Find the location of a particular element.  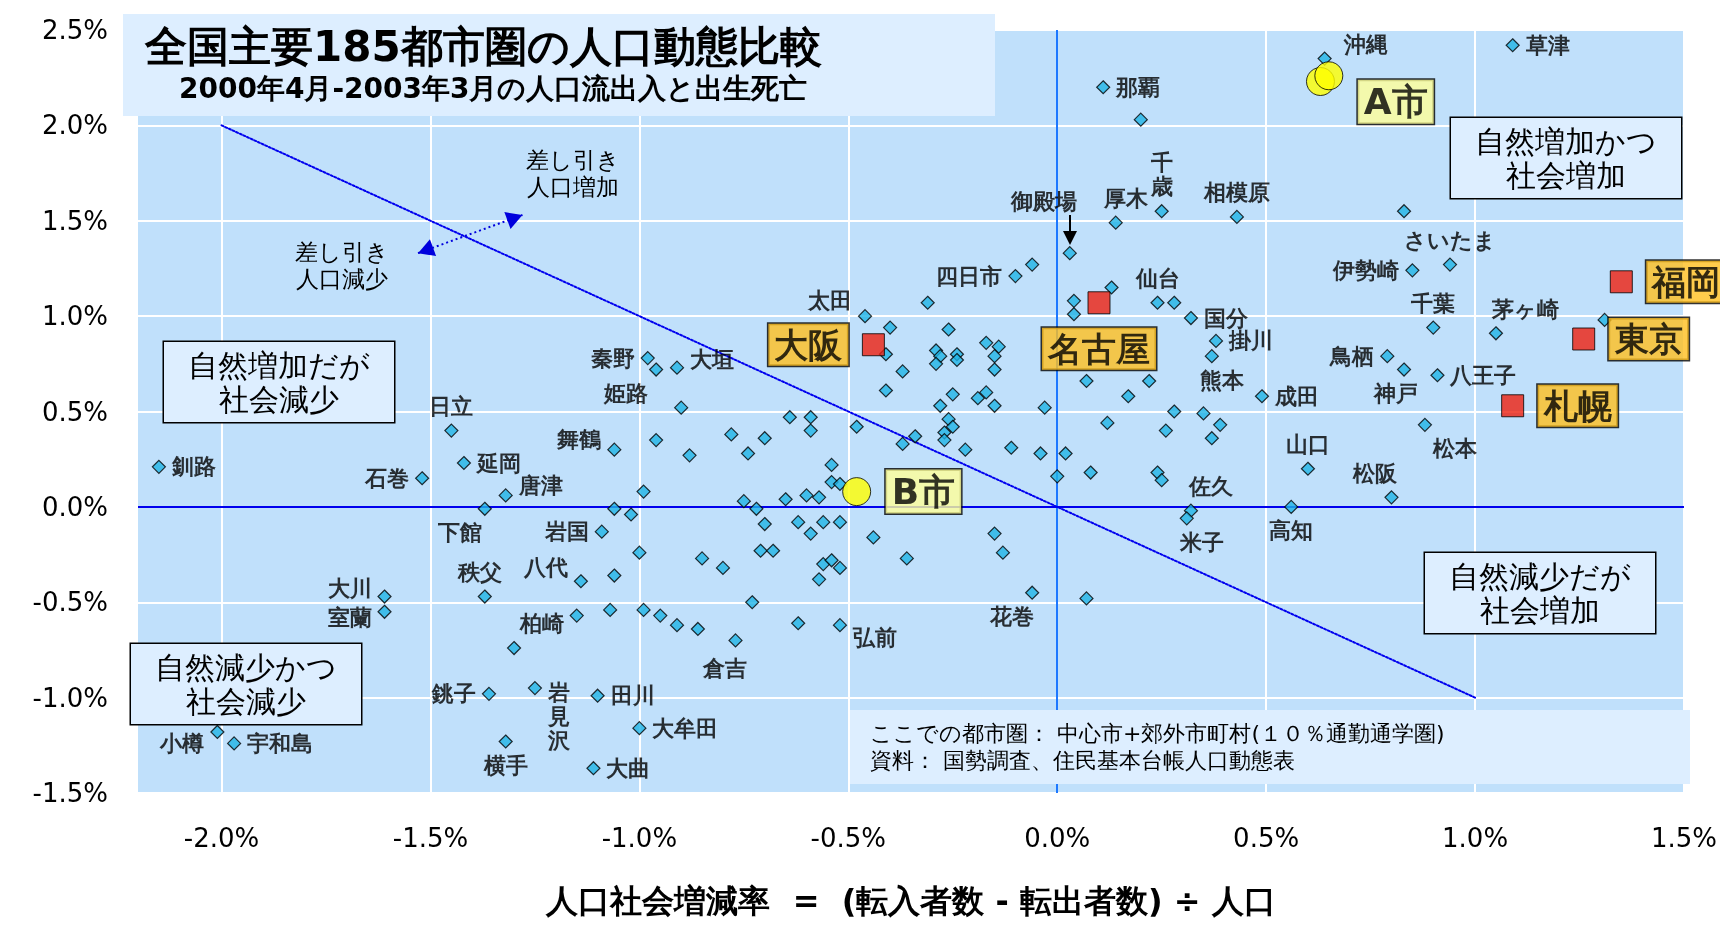

annotation: 成田 is located at coordinates (1296, 396).